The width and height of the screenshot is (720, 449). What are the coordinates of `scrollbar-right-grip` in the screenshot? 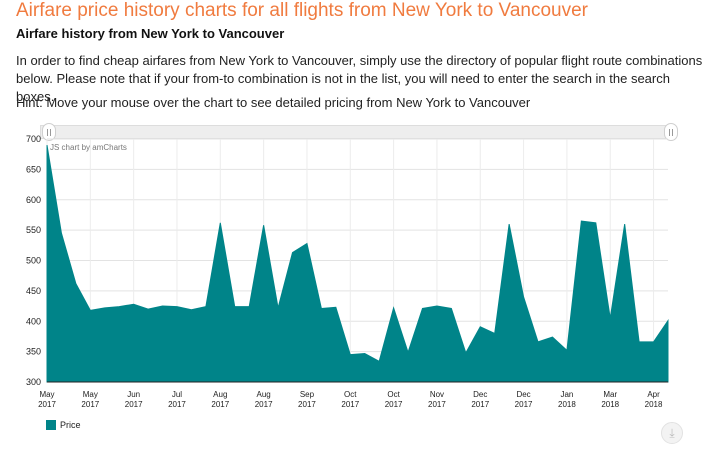 It's located at (671, 132).